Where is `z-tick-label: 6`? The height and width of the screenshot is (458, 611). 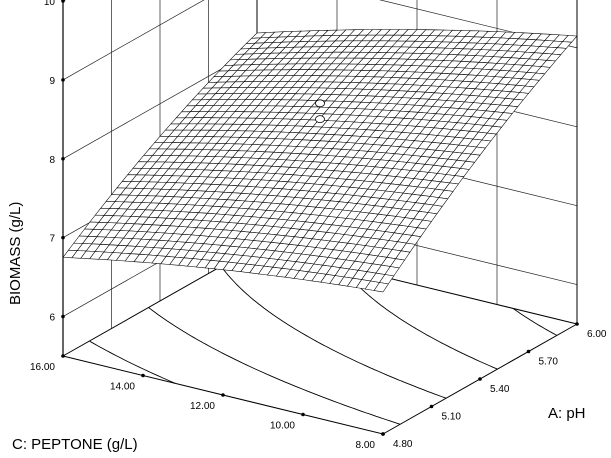 z-tick-label: 6 is located at coordinates (52, 318).